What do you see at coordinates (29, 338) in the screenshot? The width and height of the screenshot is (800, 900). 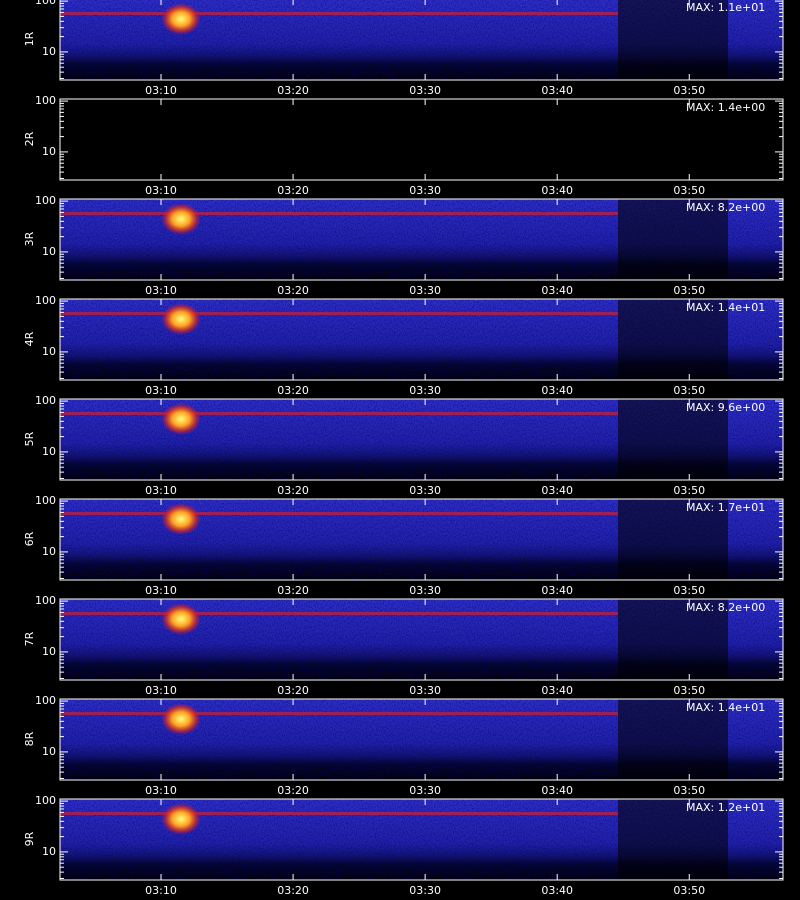 I see `y-axis-label: 4R` at bounding box center [29, 338].